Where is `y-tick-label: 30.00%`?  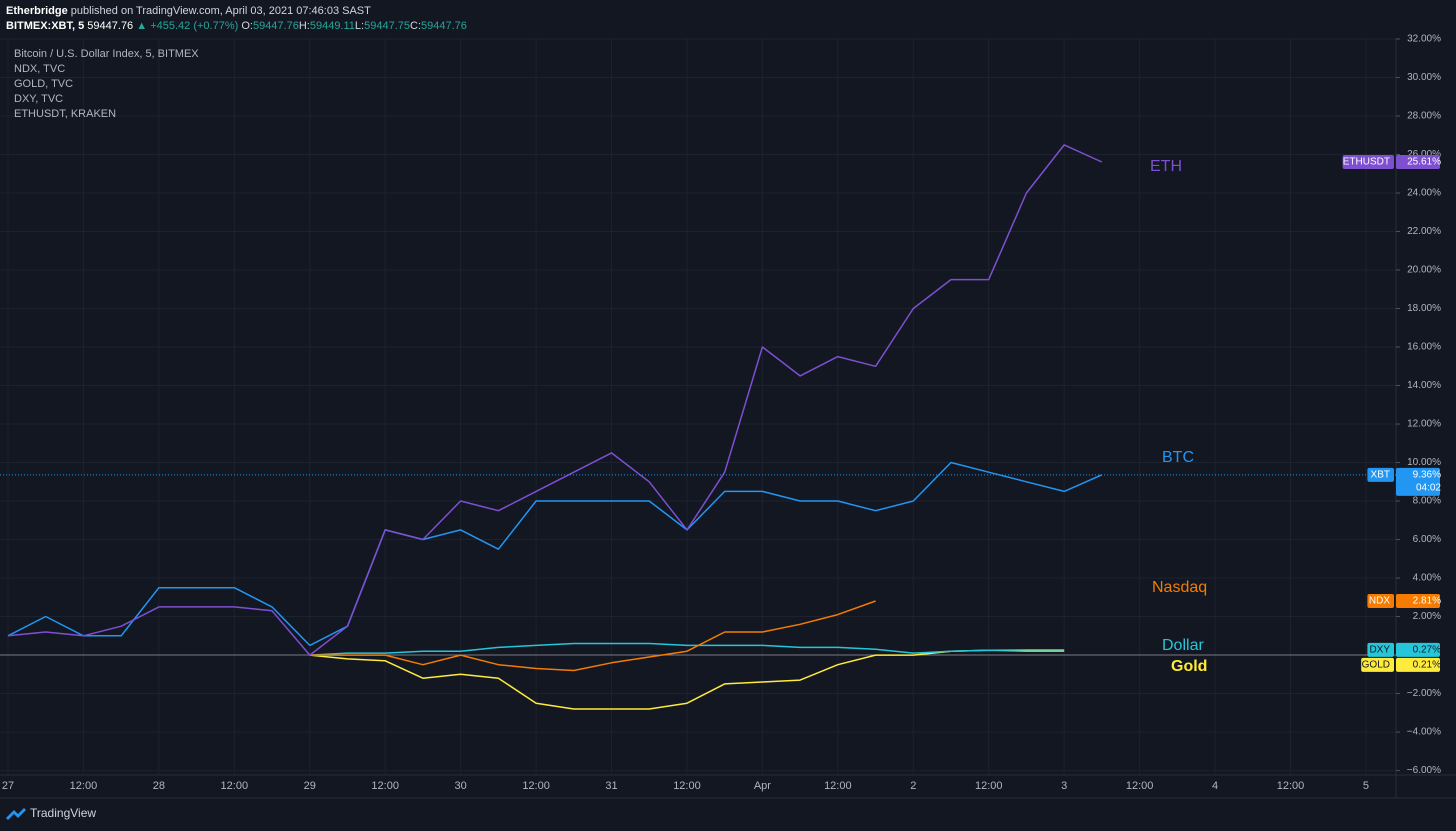
y-tick-label: 30.00% is located at coordinates (1424, 77).